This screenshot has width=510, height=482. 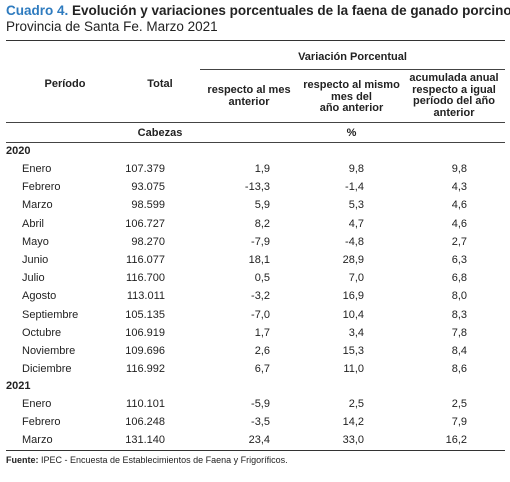 What do you see at coordinates (145, 169) in the screenshot?
I see `cell-total: 107.379` at bounding box center [145, 169].